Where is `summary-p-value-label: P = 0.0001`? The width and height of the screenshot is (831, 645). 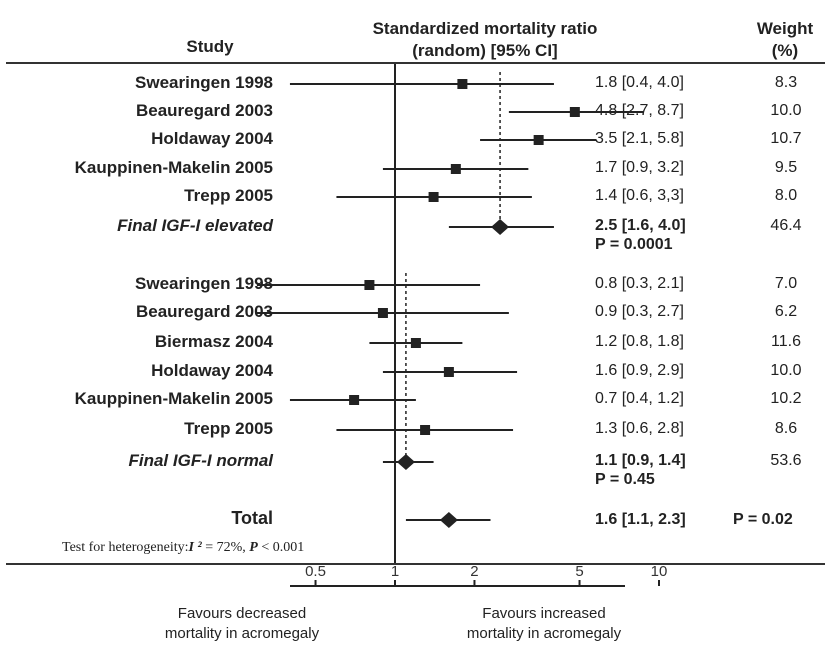 summary-p-value-label: P = 0.0001 is located at coordinates (634, 244).